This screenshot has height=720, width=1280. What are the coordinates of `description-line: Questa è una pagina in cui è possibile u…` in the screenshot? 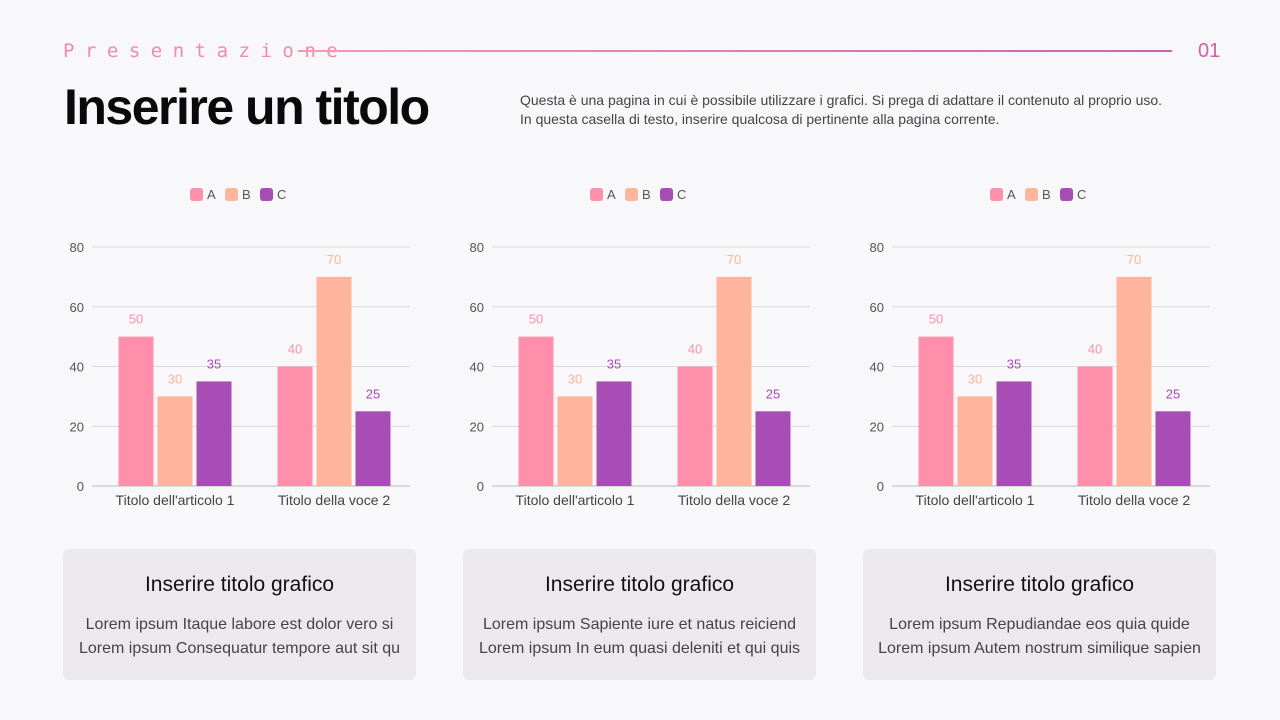 It's located at (841, 100).